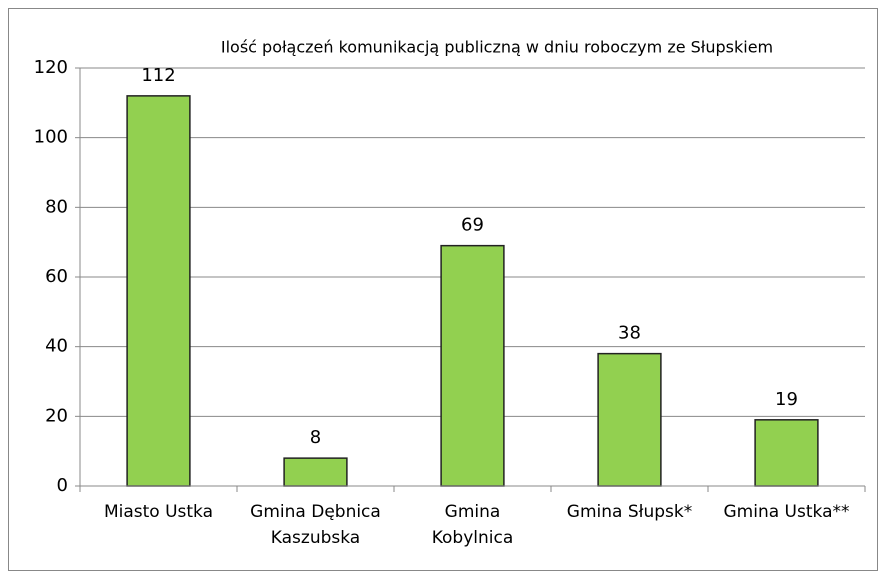  What do you see at coordinates (62, 485) in the screenshot?
I see `y-tick-label: 0` at bounding box center [62, 485].